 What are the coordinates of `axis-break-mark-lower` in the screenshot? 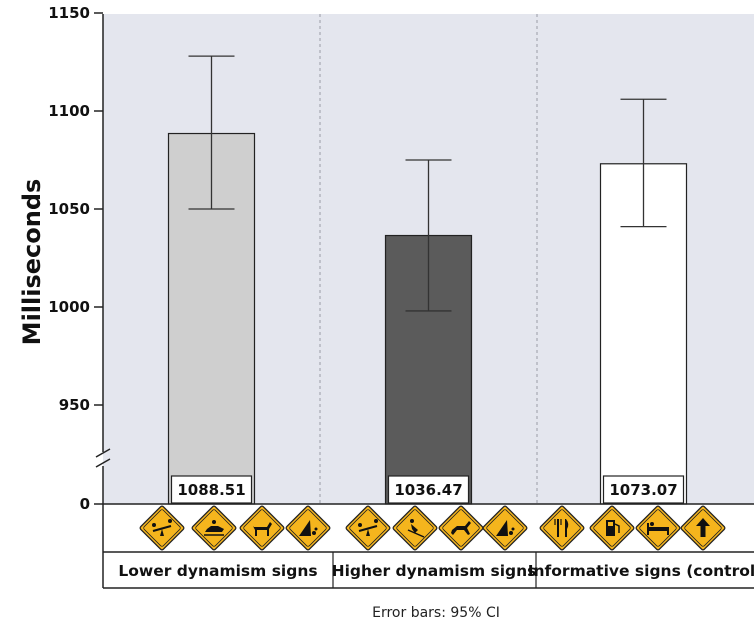 It's located at (103, 463).